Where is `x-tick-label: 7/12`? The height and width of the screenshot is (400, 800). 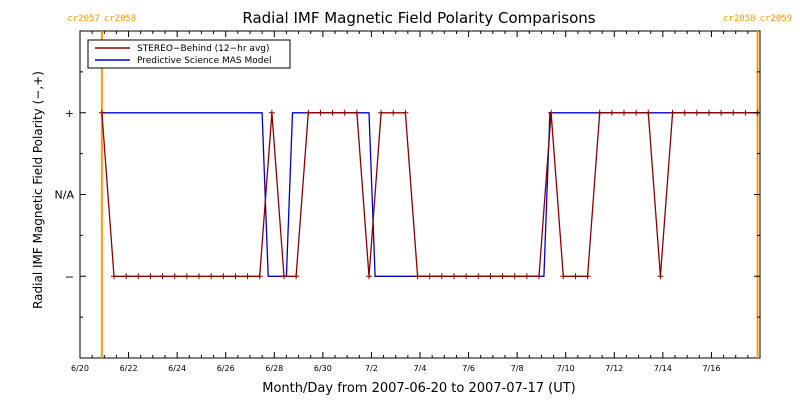 x-tick-label: 7/12 is located at coordinates (614, 368).